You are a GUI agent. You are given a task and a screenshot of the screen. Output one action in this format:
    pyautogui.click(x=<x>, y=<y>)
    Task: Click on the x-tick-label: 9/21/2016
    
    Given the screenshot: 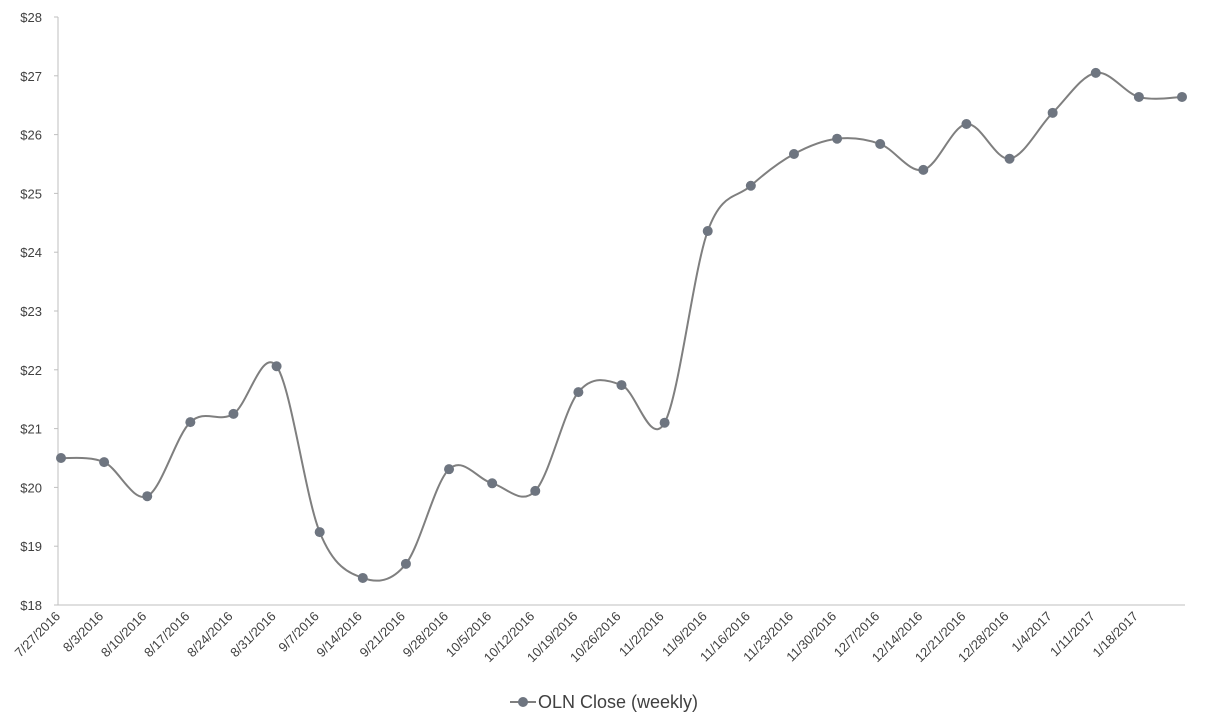 What is the action you would take?
    pyautogui.click(x=383, y=635)
    